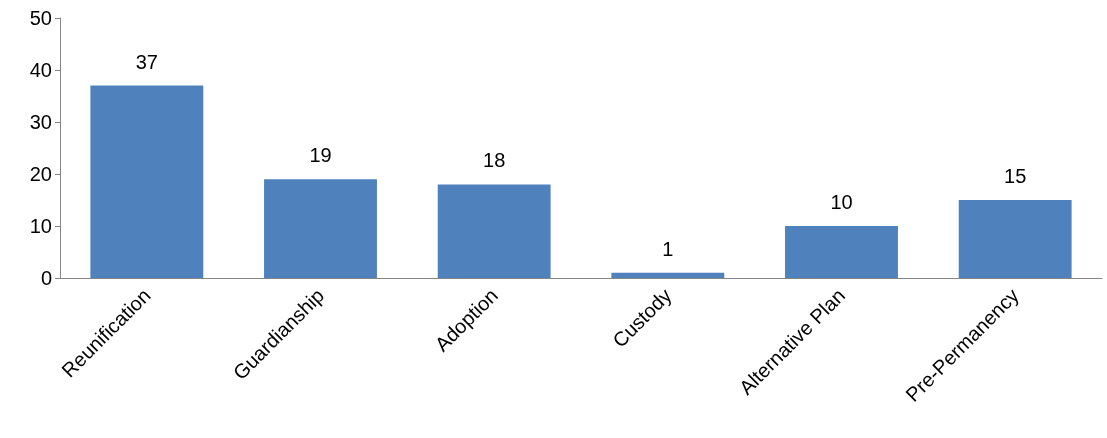 The height and width of the screenshot is (438, 1107). Describe the element at coordinates (40, 174) in the screenshot. I see `y-tick-label: 20` at that location.